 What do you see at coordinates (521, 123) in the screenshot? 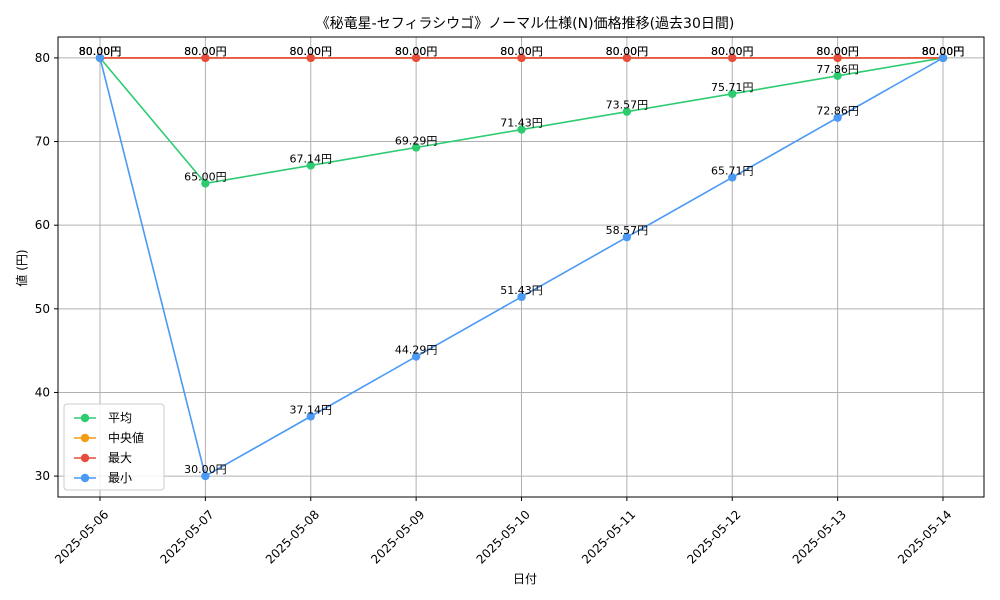
I see `series-0-data-label: 71.43円` at bounding box center [521, 123].